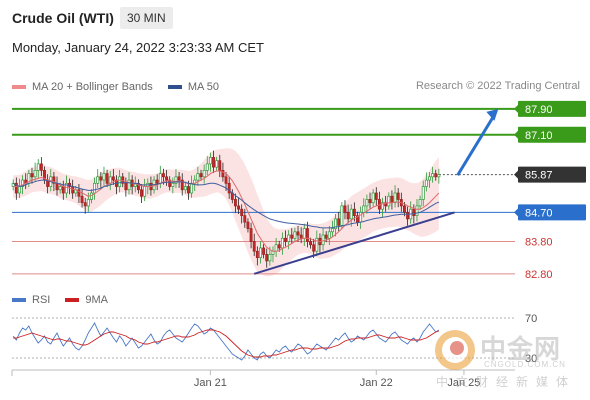  I want to click on level-tag-pointer, so click(516, 134).